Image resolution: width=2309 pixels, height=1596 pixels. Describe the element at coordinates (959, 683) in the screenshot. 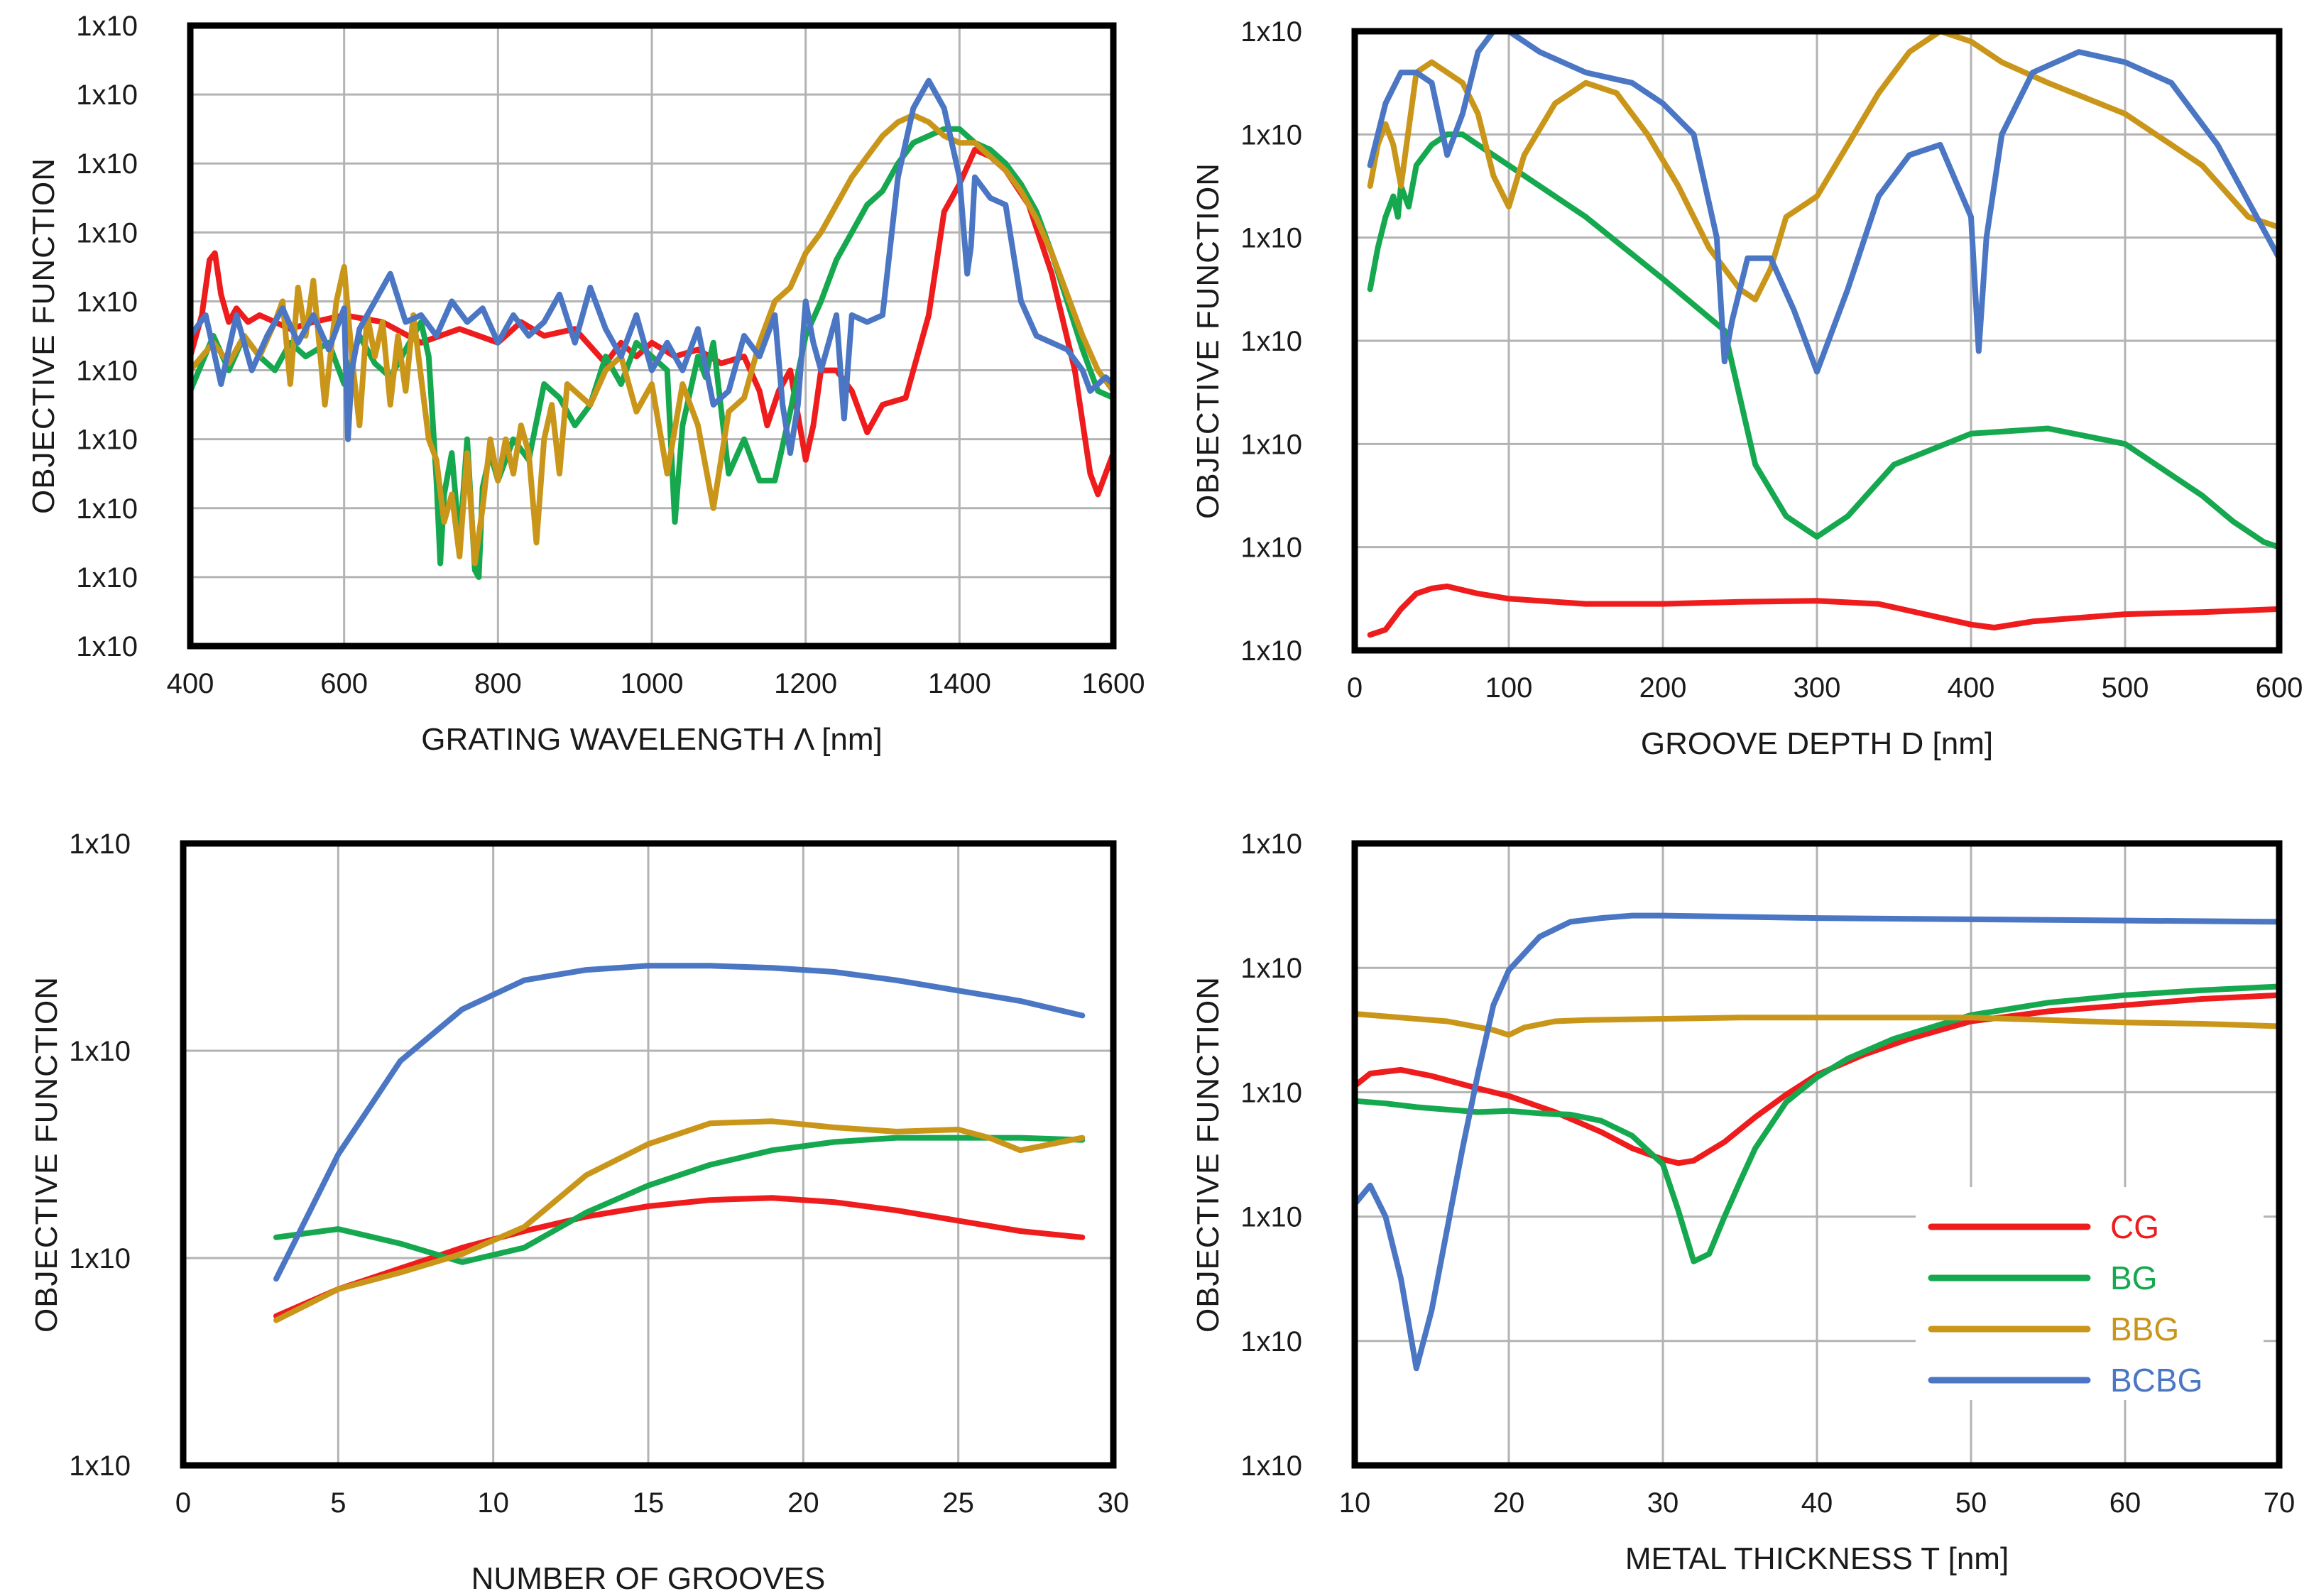

I see `x-tick-label: 1400` at that location.